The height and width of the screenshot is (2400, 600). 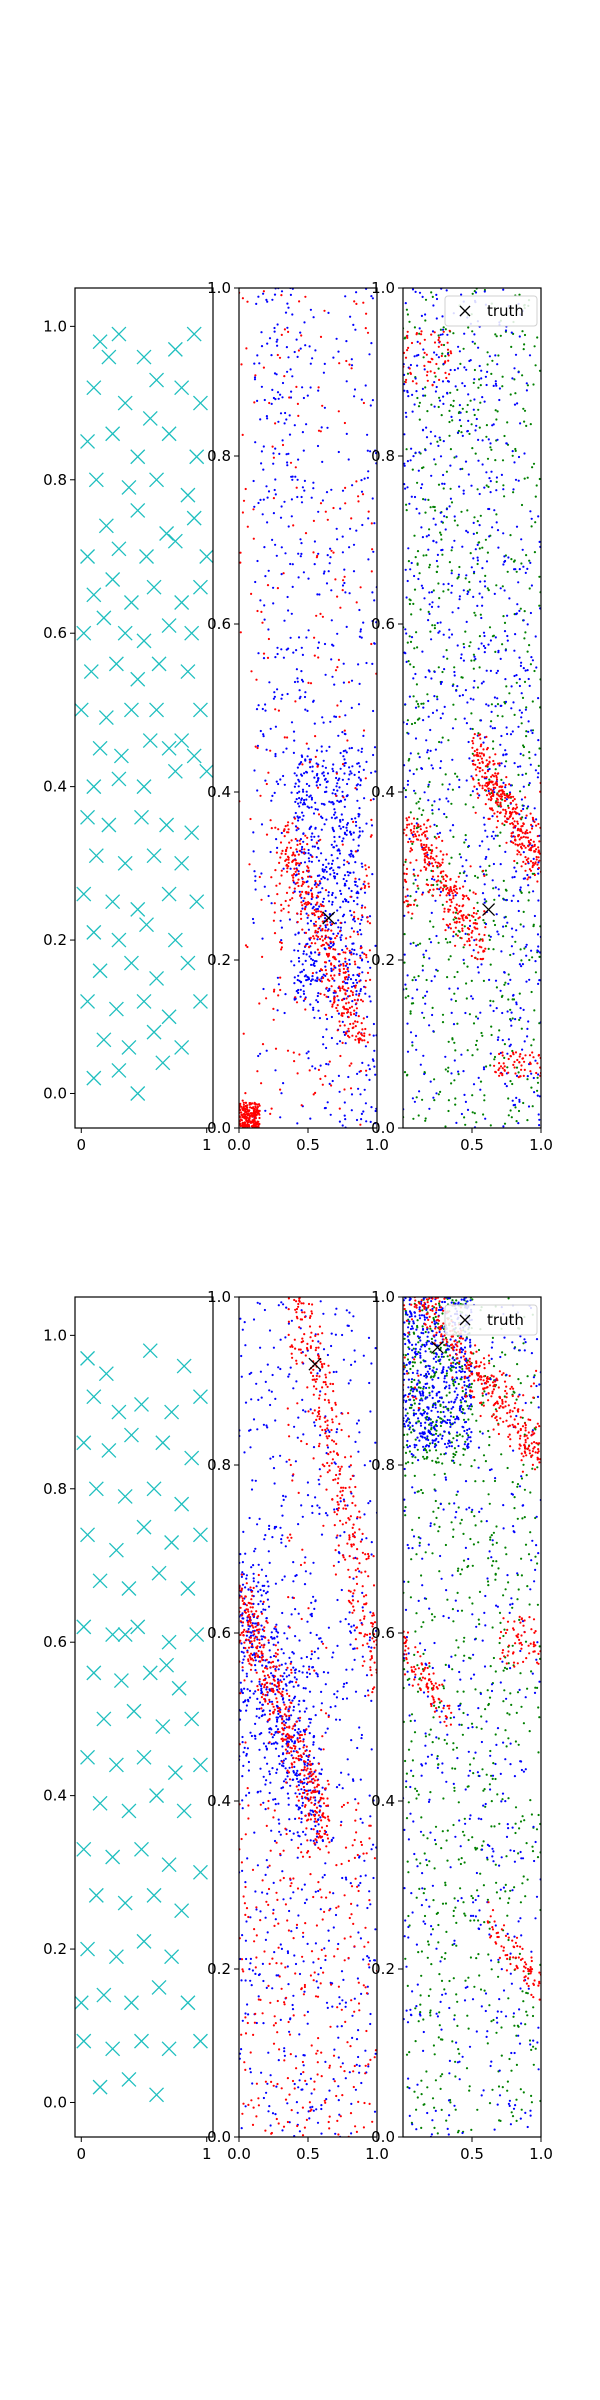 What do you see at coordinates (383, 960) in the screenshot?
I see `y-tick-label: 0.2` at bounding box center [383, 960].